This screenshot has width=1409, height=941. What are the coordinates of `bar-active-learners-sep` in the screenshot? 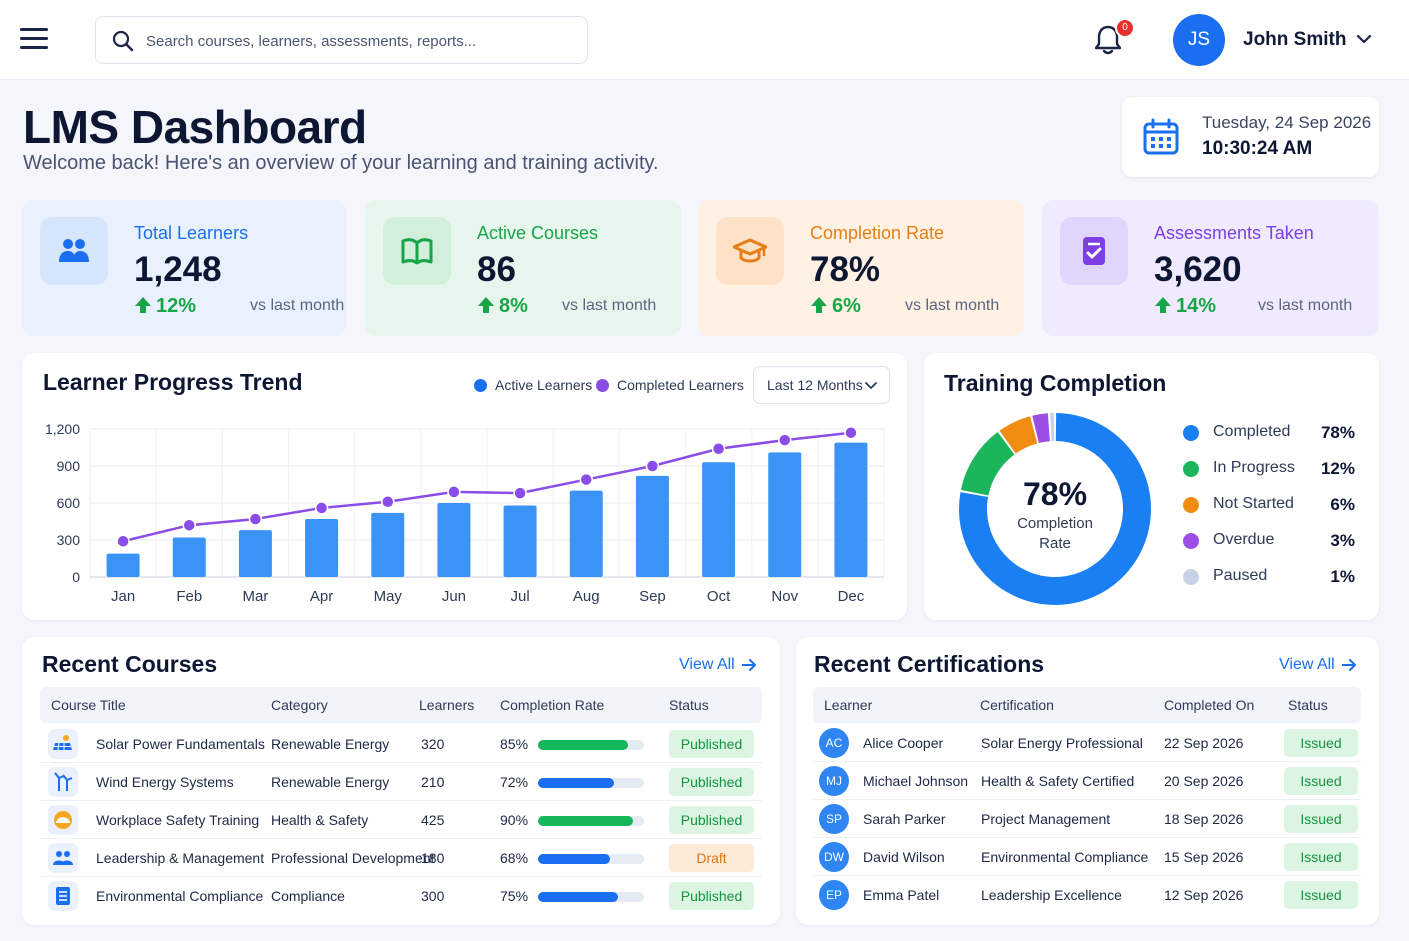 It's located at (652, 526).